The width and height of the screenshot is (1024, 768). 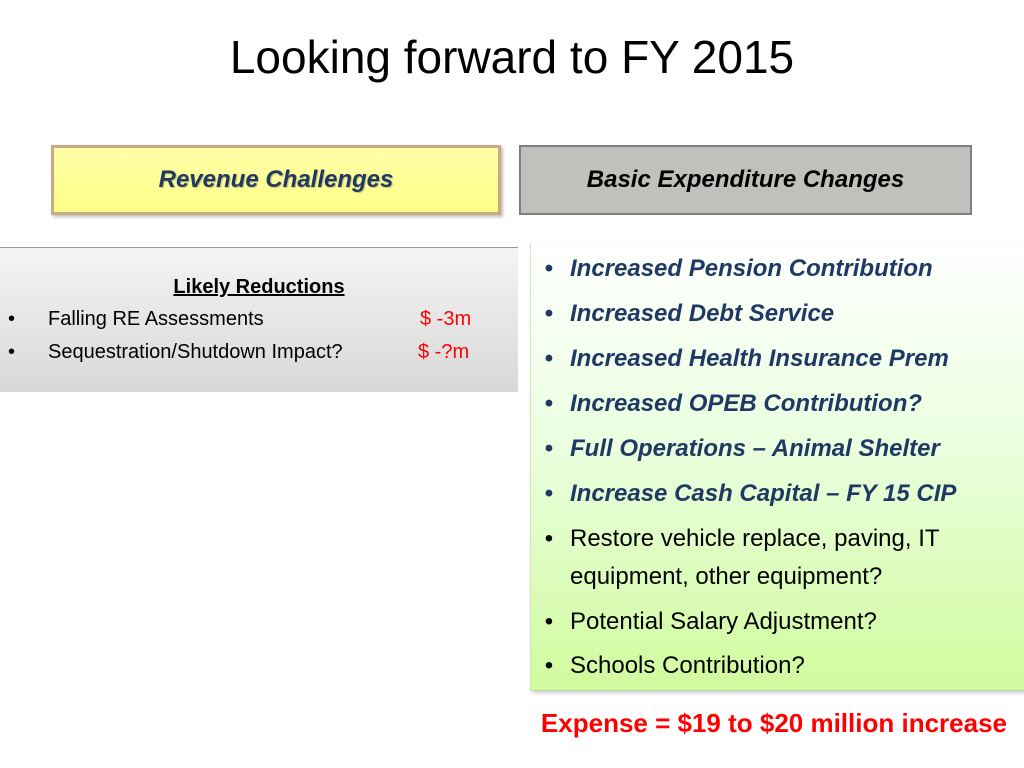 I want to click on revenue-challenges-label: Revenue Challenges, so click(x=276, y=179).